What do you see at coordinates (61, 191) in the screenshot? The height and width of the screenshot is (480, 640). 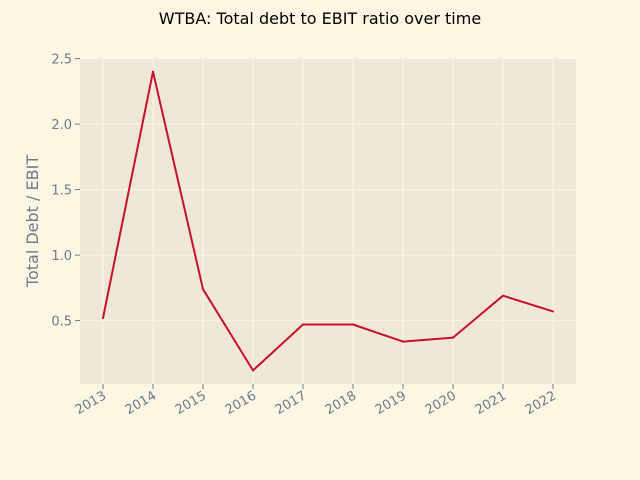 I see `y-tick-label: 1.5` at bounding box center [61, 191].